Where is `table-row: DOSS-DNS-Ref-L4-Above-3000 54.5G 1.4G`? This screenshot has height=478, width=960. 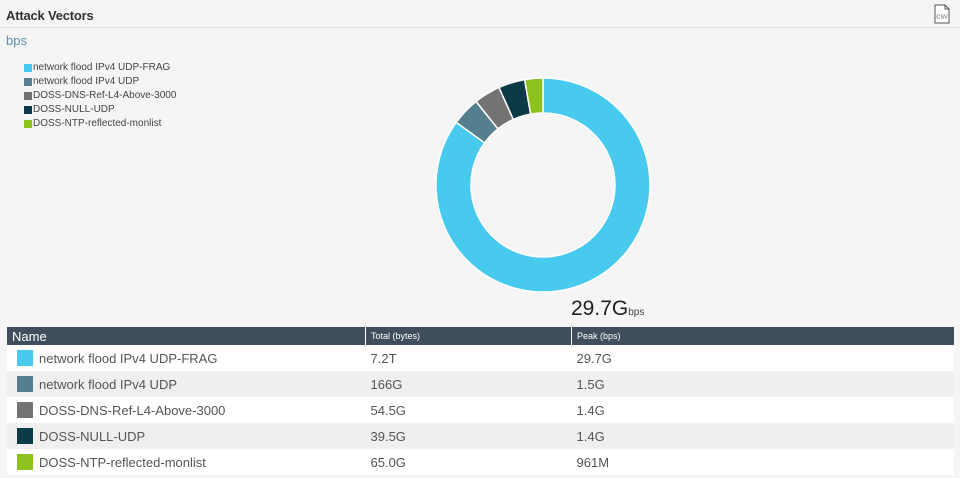 table-row: DOSS-DNS-Ref-L4-Above-3000 54.5G 1.4G is located at coordinates (480, 410).